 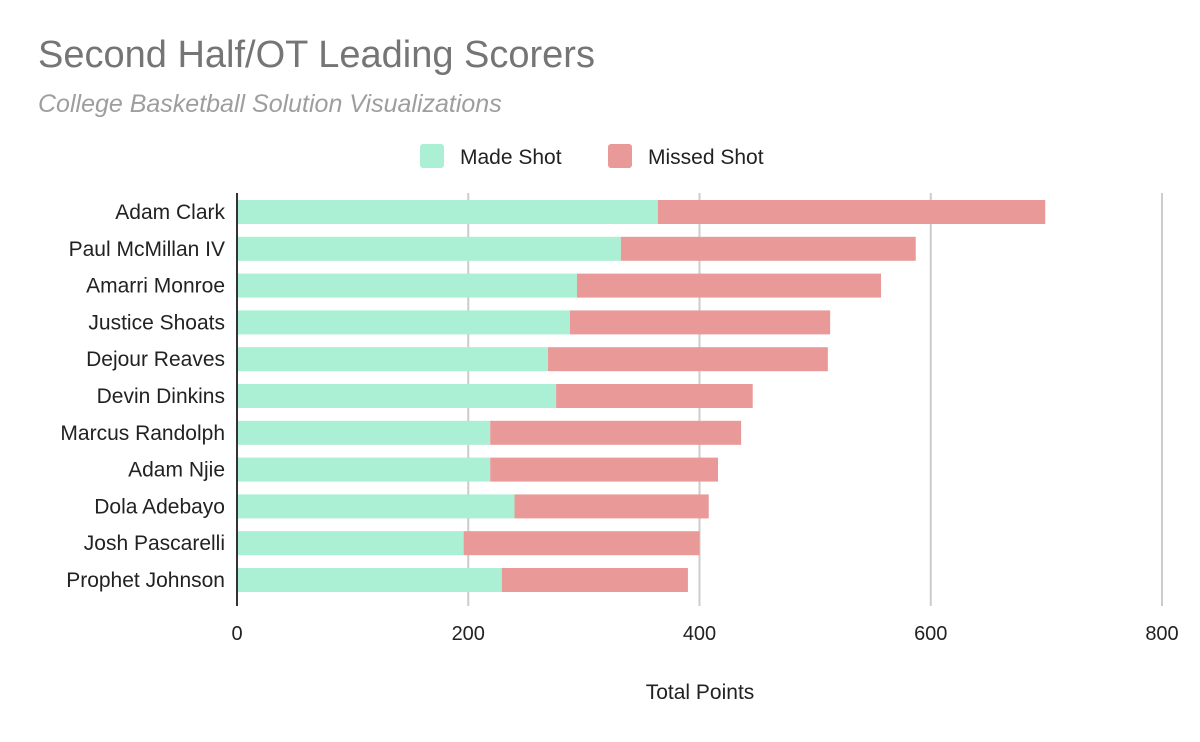 I want to click on y-tick-label: Justice Shoats, so click(x=156, y=322).